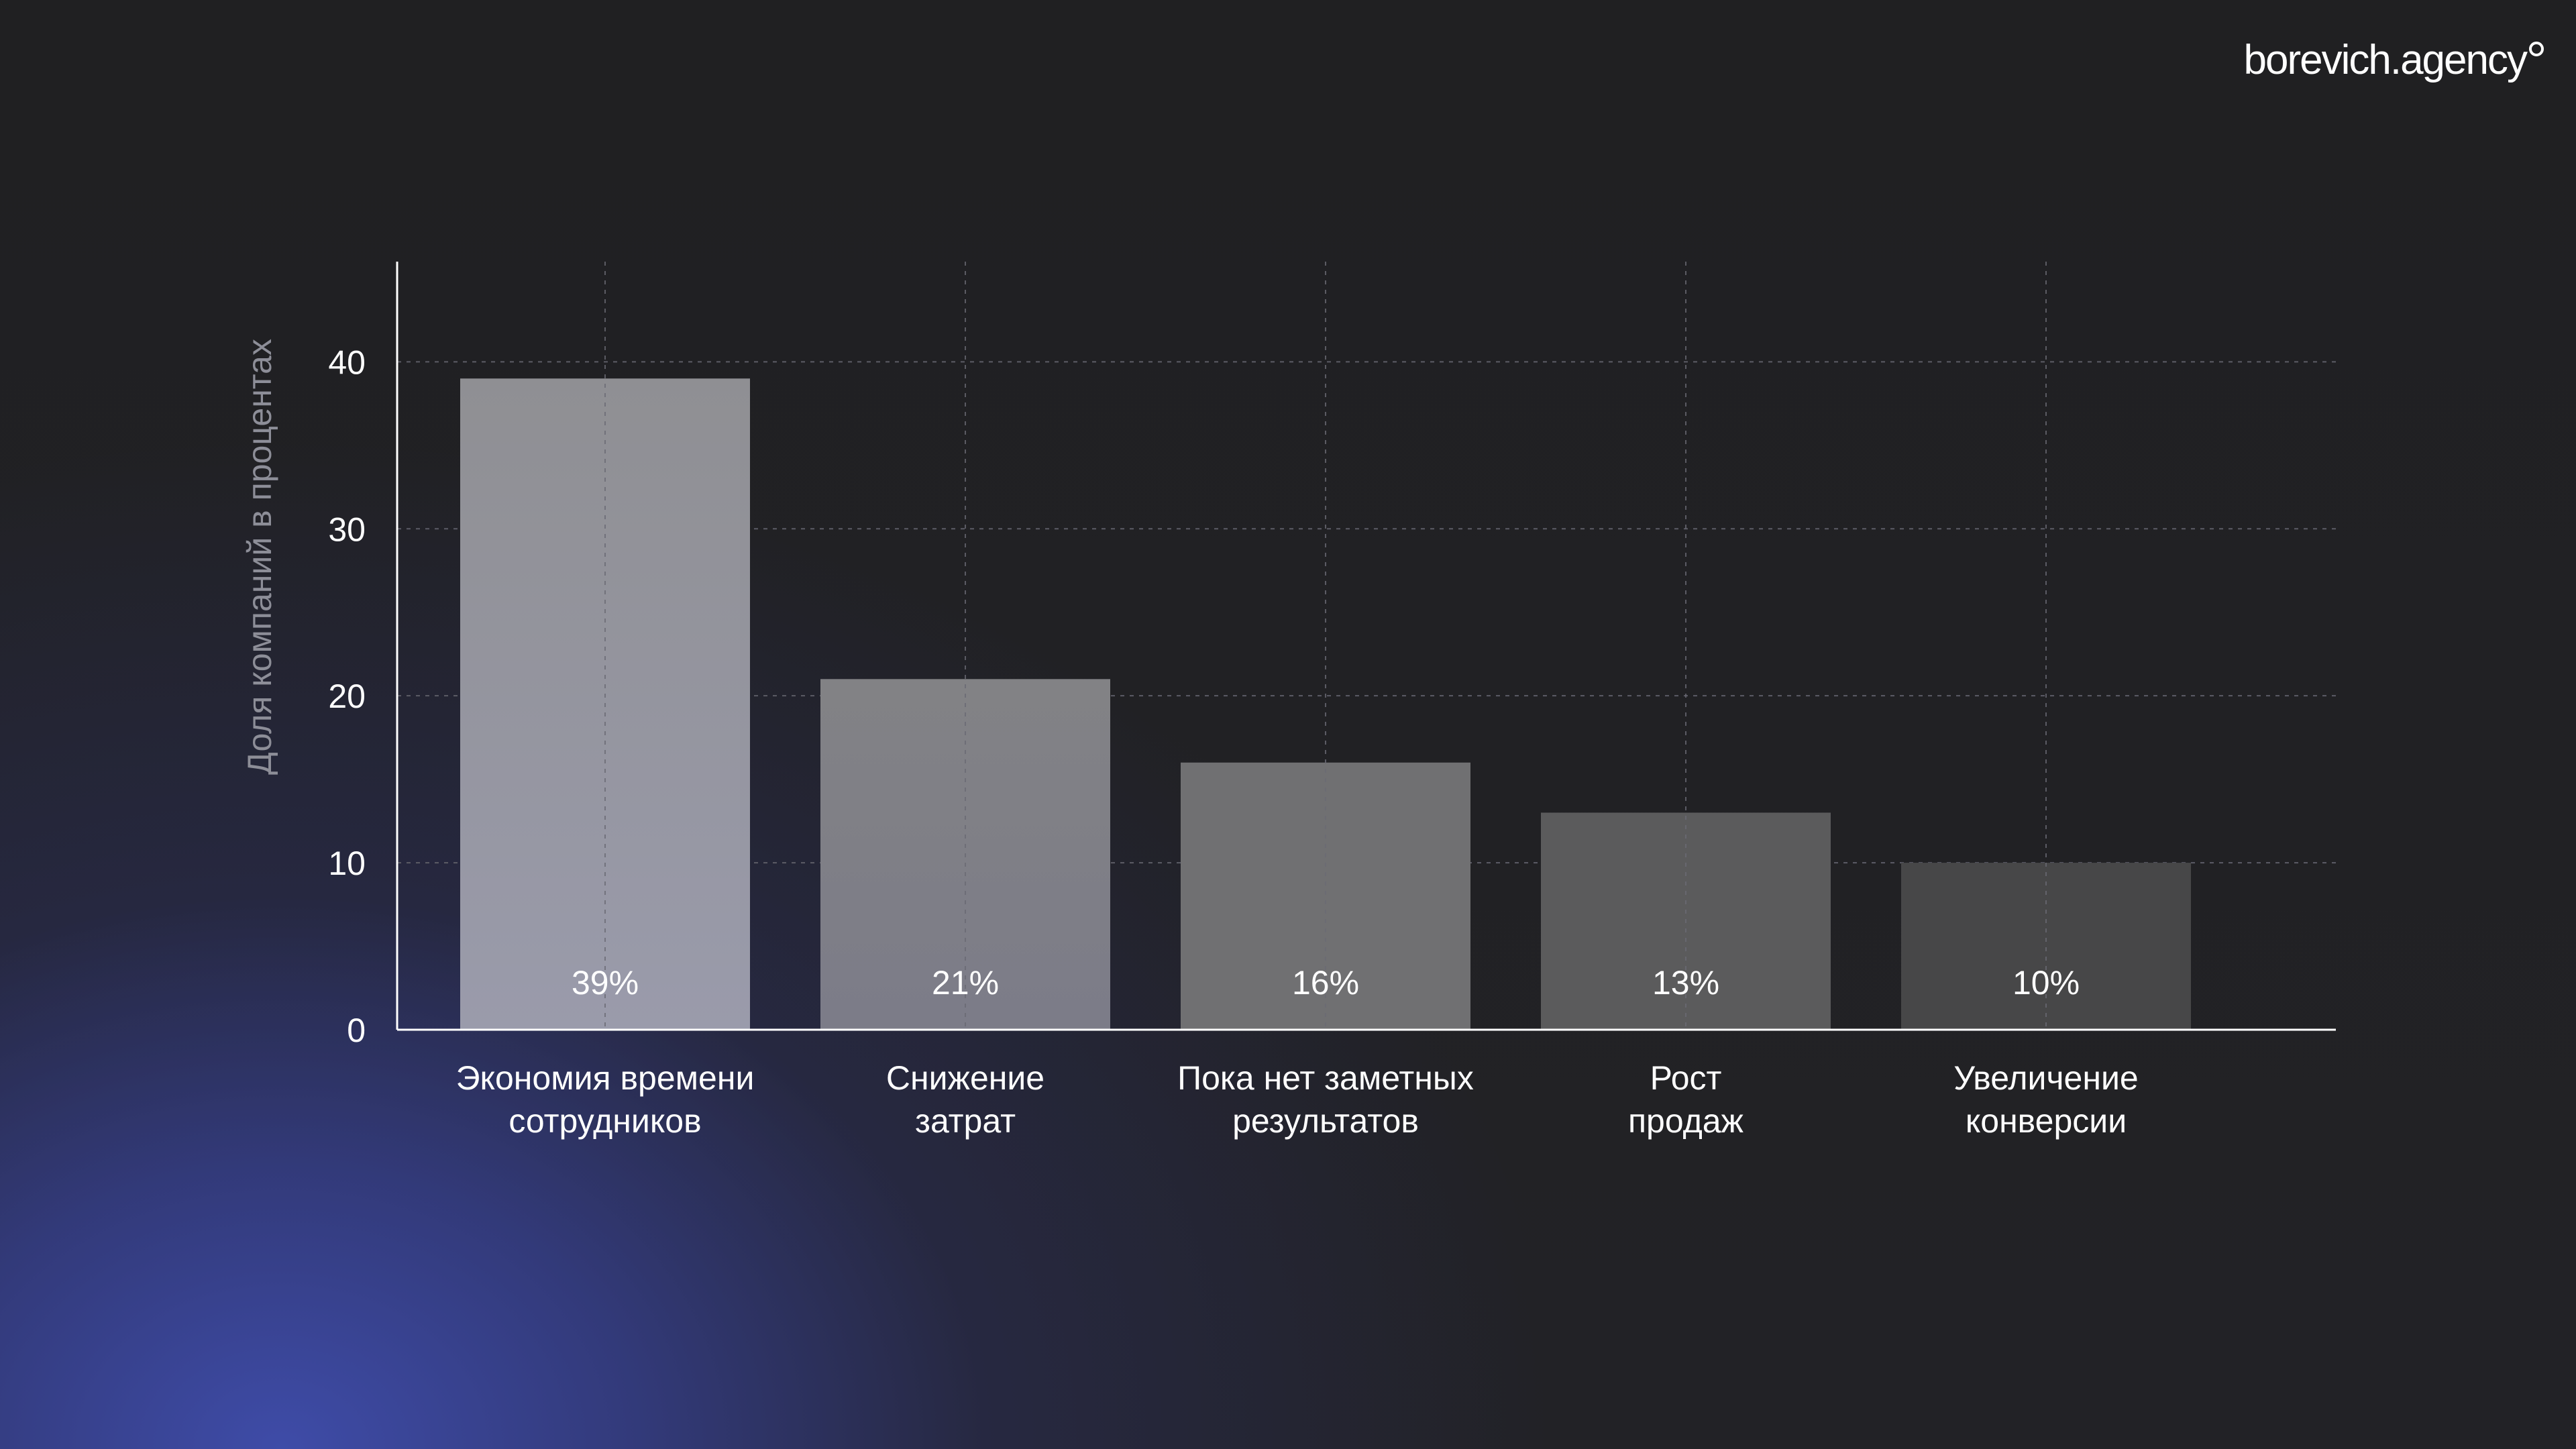 The image size is (2576, 1449). I want to click on x-category-label-line: Рост, so click(1686, 1078).